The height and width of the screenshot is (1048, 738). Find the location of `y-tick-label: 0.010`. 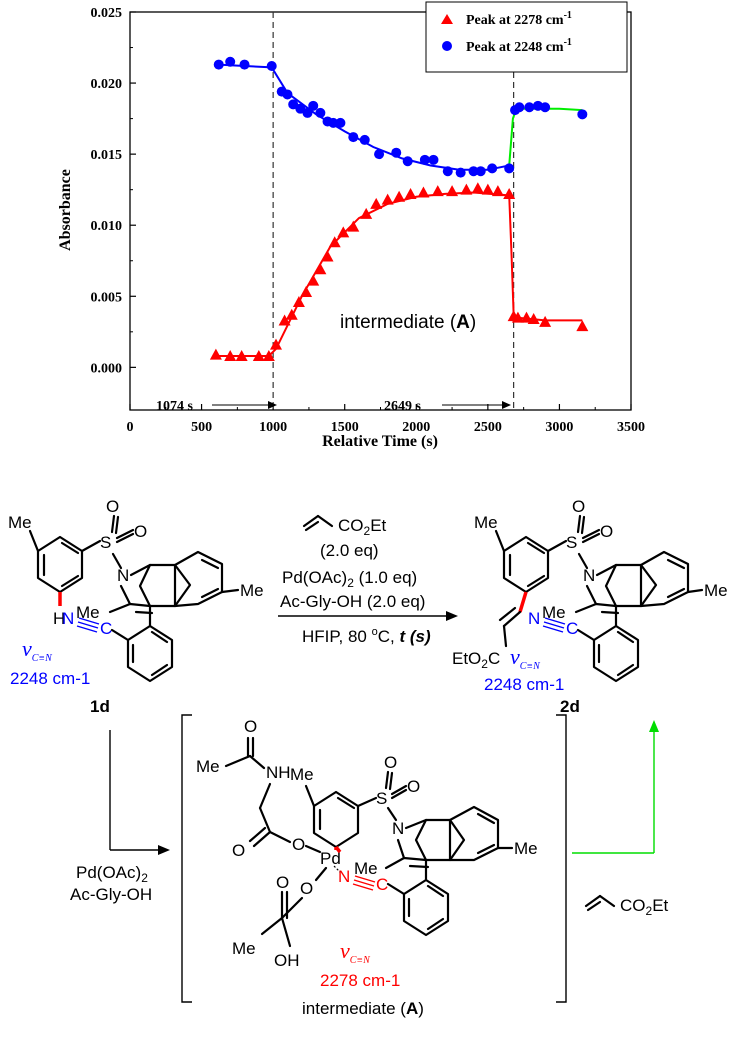

y-tick-label: 0.010 is located at coordinates (107, 226).